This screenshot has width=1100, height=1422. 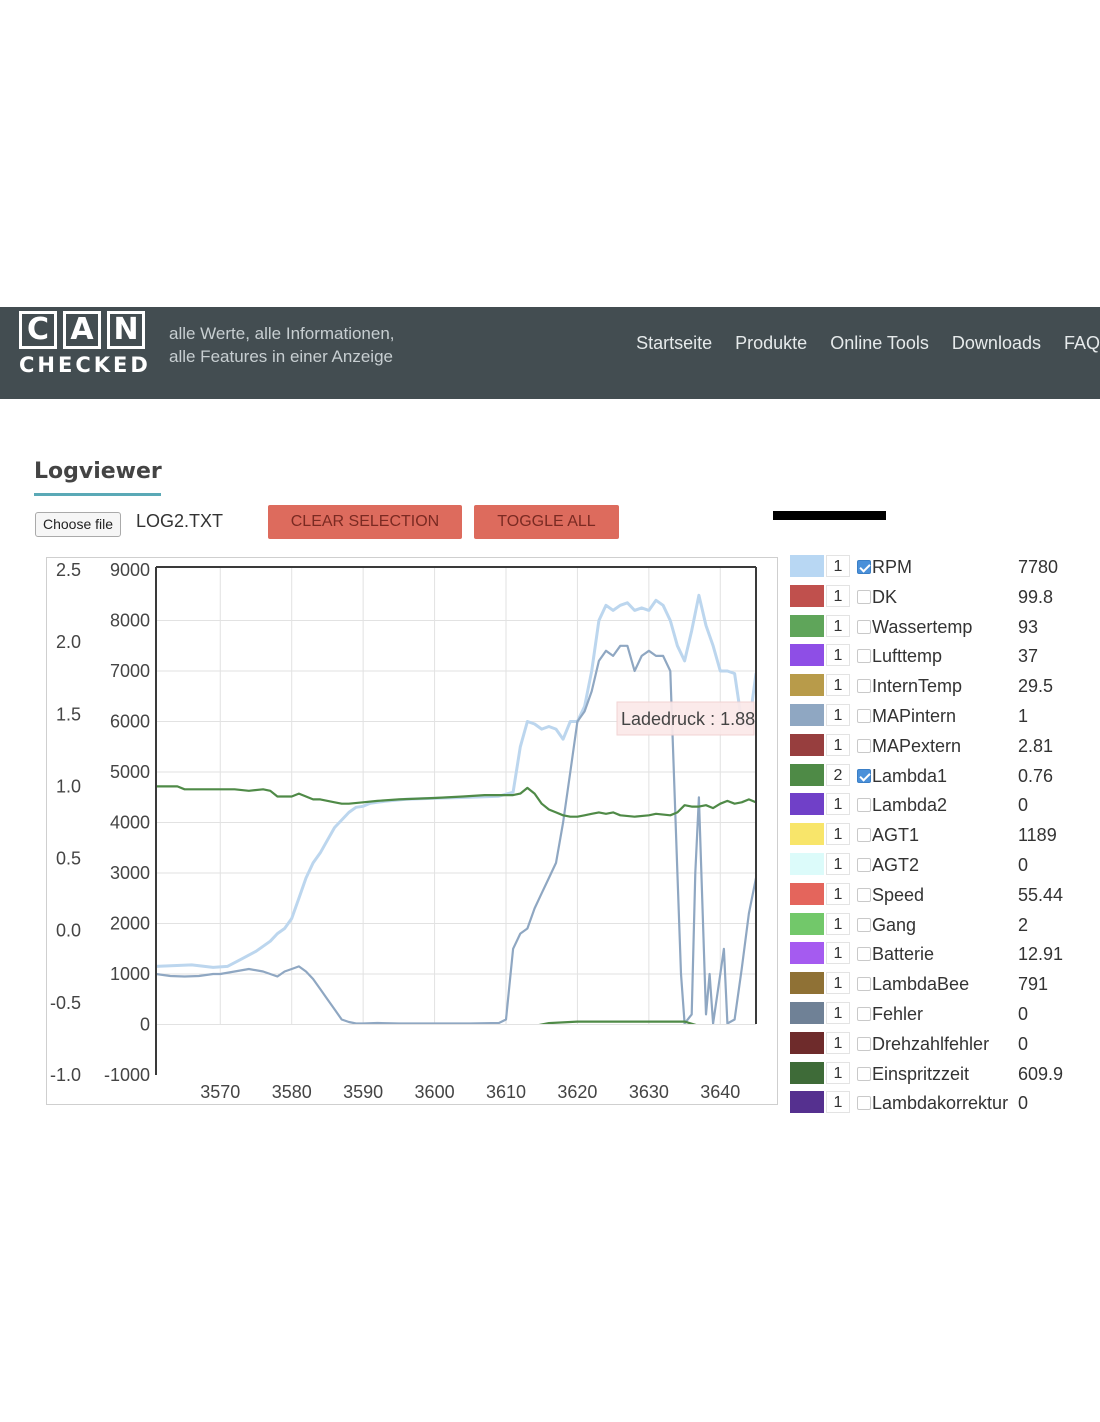 I want to click on legend-row: 1 Einspritzzeit 609.9, so click(x=945, y=1074).